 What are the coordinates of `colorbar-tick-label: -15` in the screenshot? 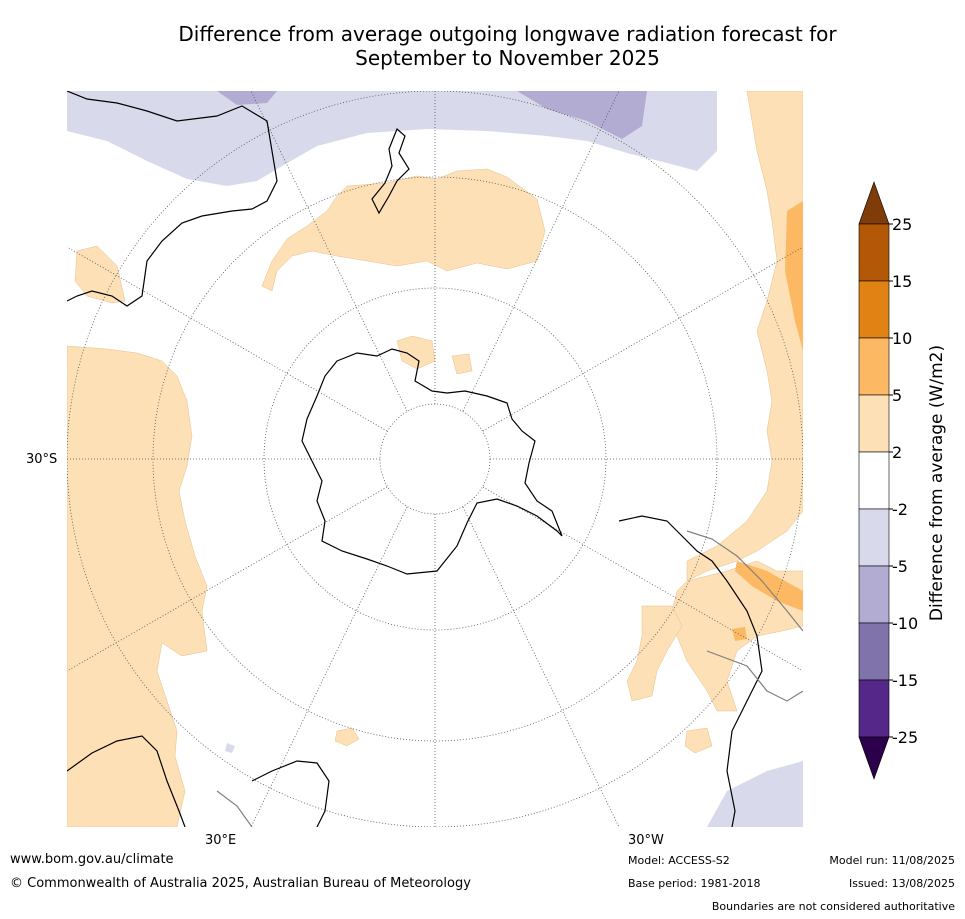 It's located at (905, 680).